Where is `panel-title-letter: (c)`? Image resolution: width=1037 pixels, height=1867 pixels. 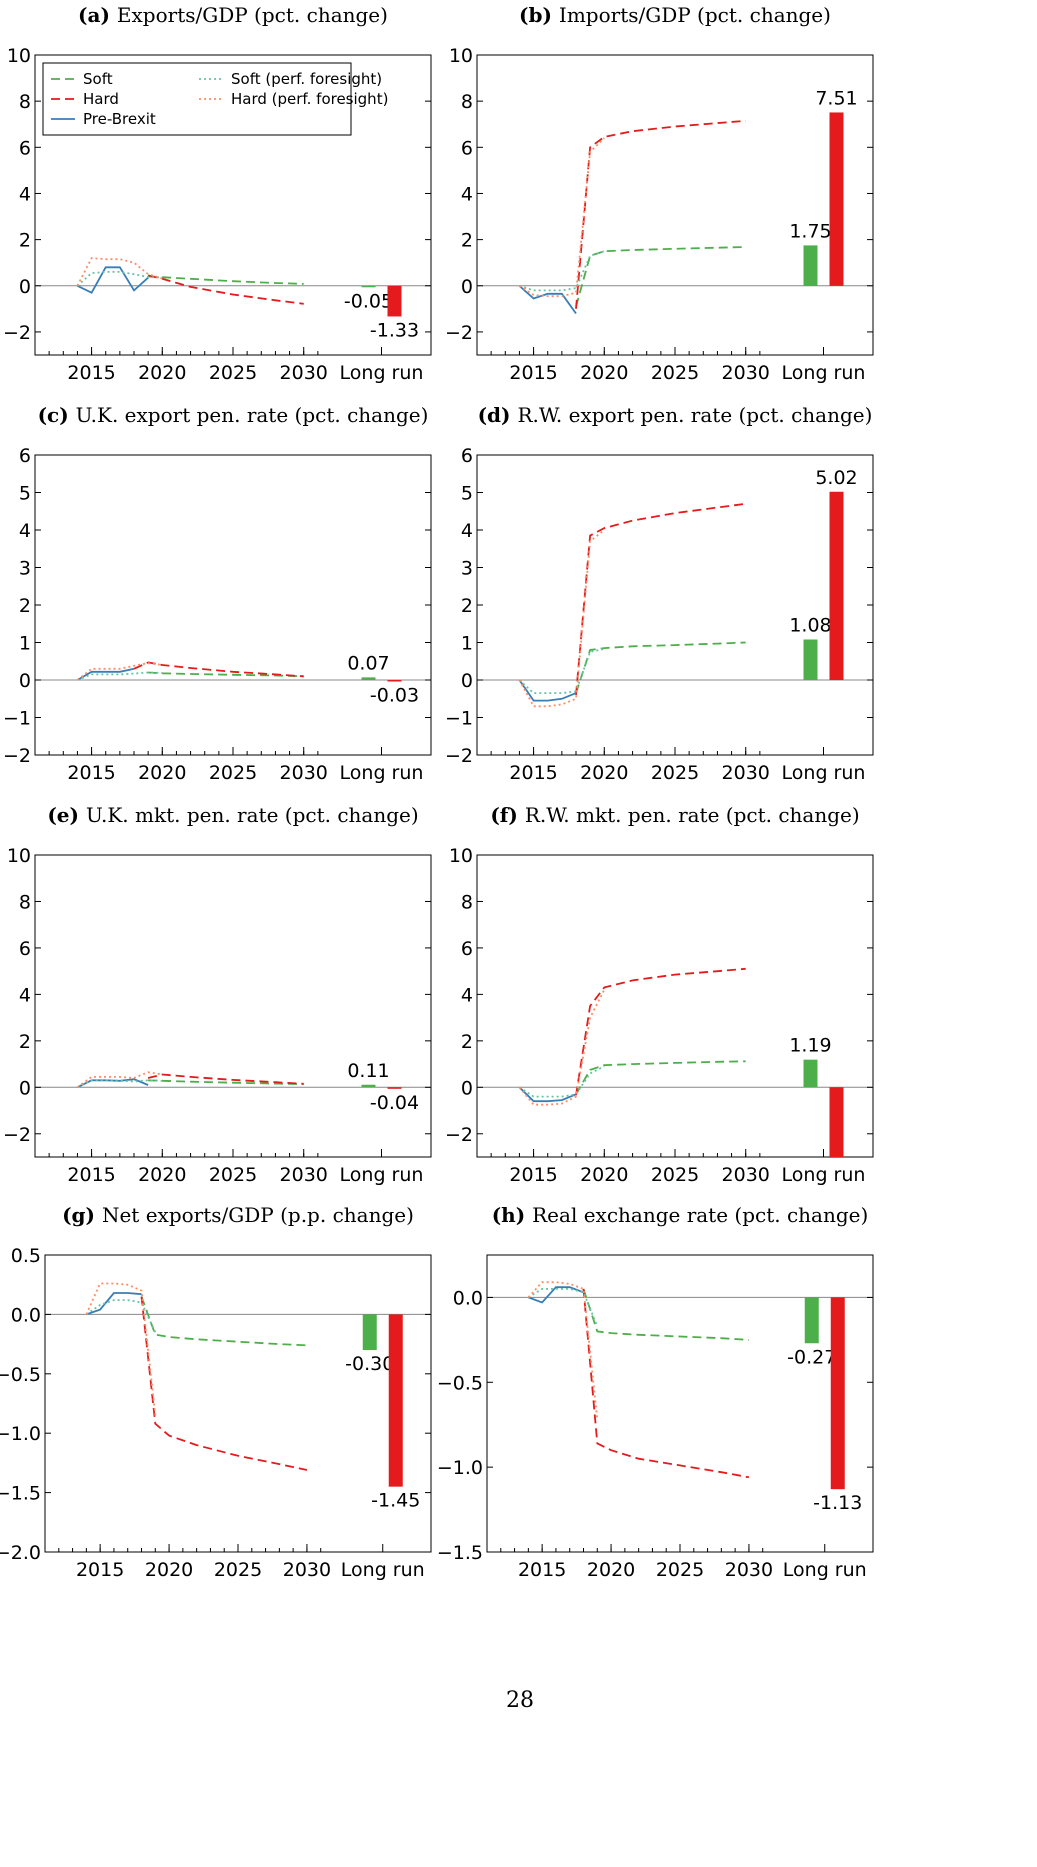
panel-title-letter: (c) is located at coordinates (57, 415).